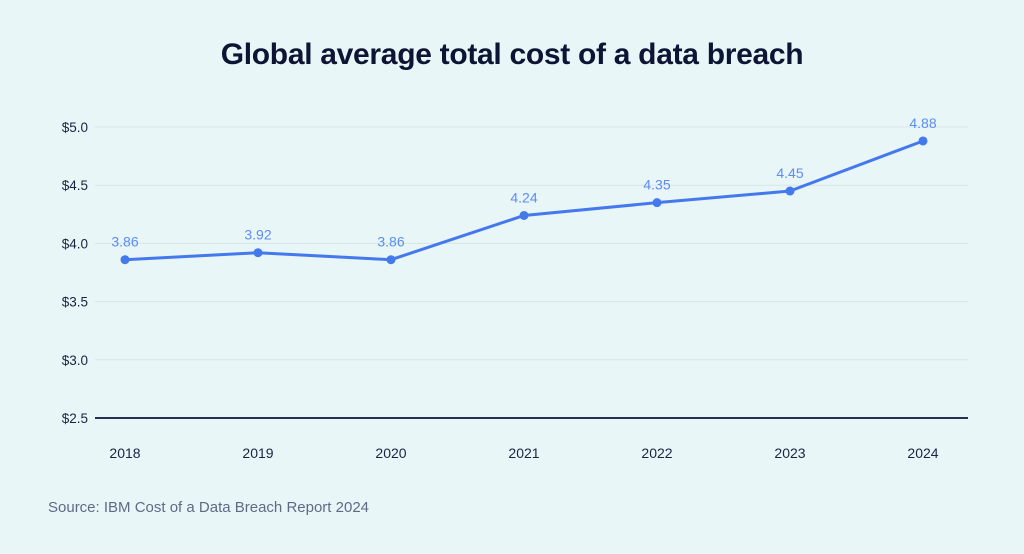 The image size is (1024, 554). What do you see at coordinates (257, 235) in the screenshot?
I see `data-point-label: 3.92` at bounding box center [257, 235].